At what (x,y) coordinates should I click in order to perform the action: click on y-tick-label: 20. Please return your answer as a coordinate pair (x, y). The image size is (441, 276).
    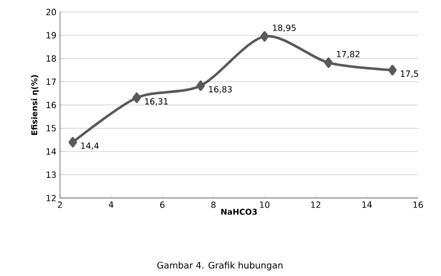
    Looking at the image, I should click on (51, 12).